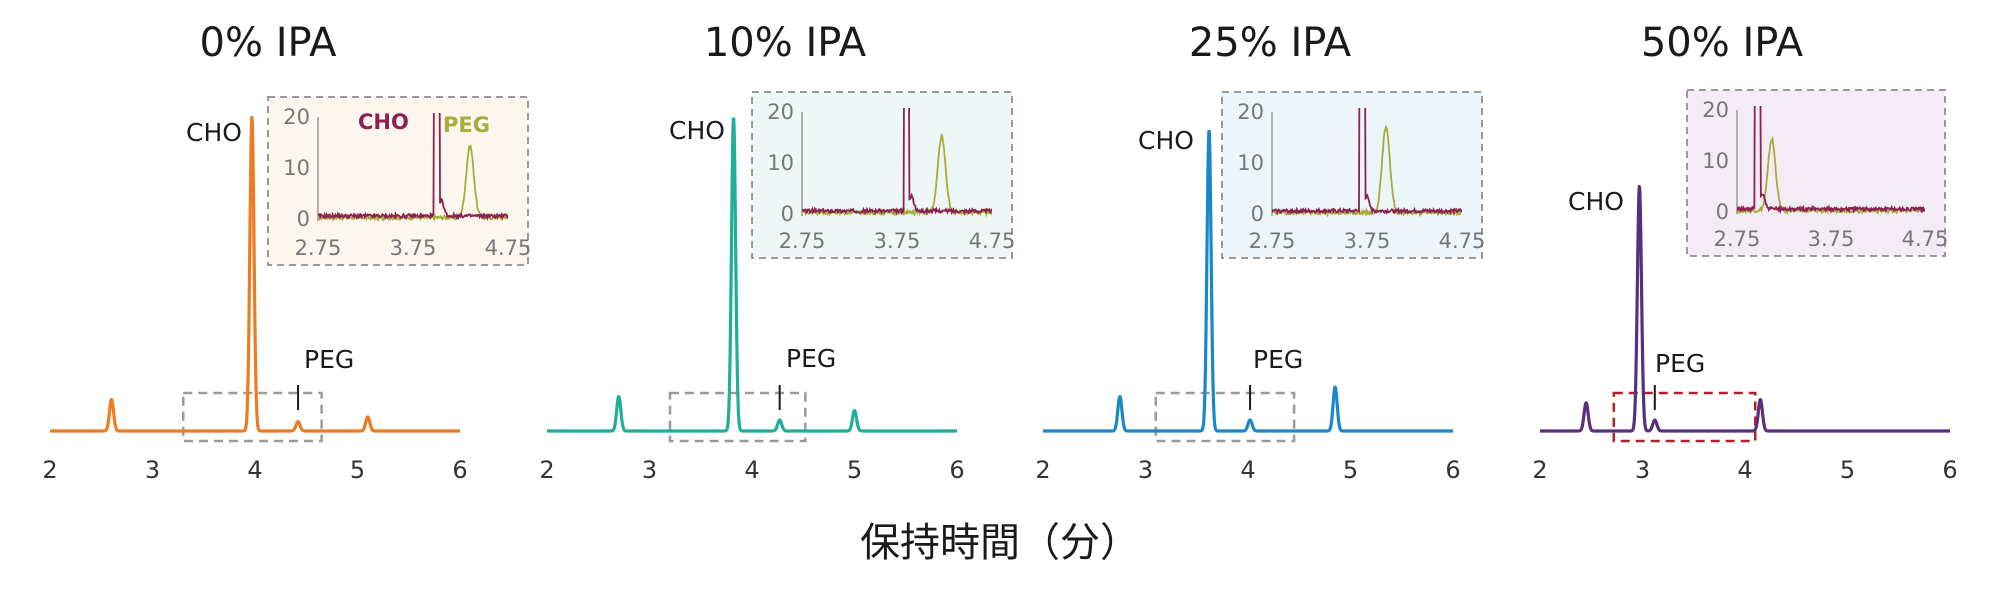  Describe the element at coordinates (383, 122) in the screenshot. I see `inset-legend-cho: CHO` at that location.